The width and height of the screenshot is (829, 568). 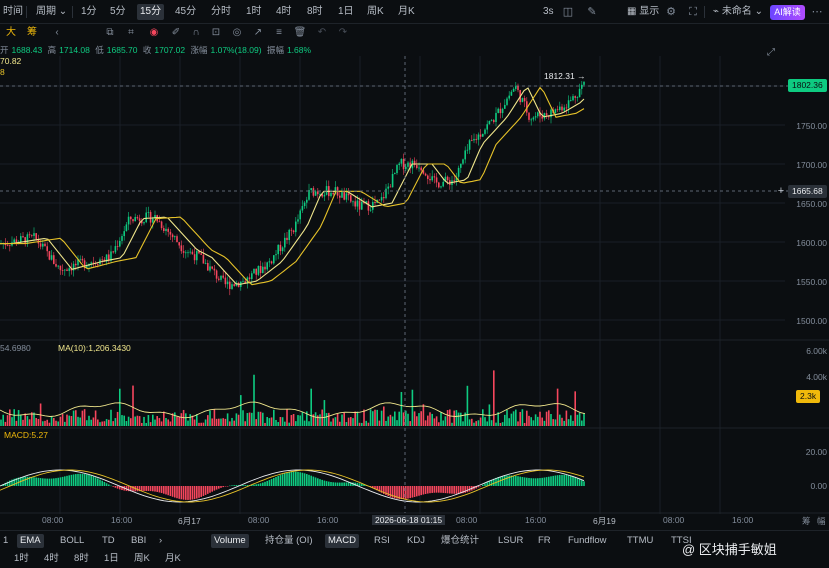 I want to click on layout-dropdown: ⌁ 未命名 ⌄, so click(x=738, y=12).